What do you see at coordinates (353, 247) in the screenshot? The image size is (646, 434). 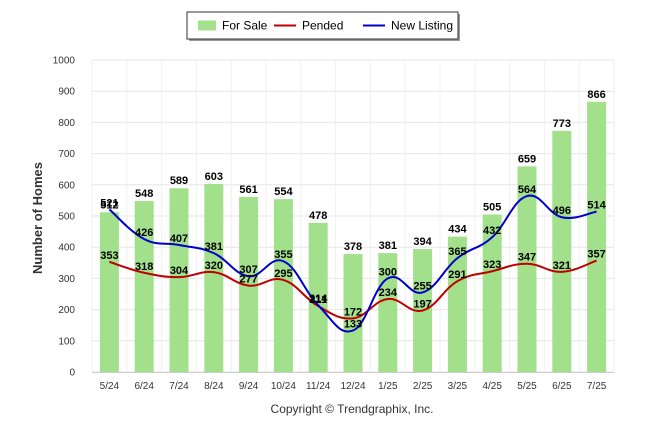 I see `bar-value-label: 378` at bounding box center [353, 247].